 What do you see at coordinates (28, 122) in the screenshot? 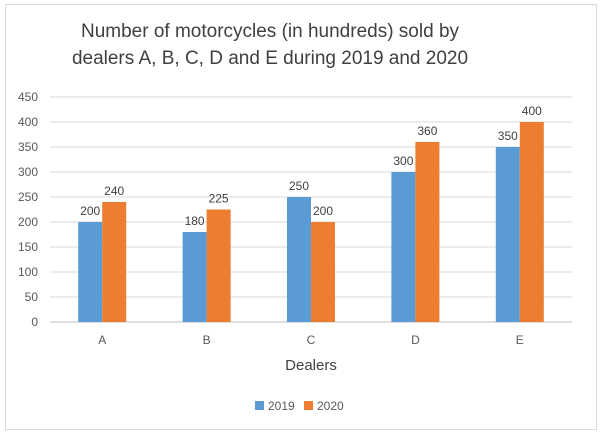
I see `y-tick-label: 400` at bounding box center [28, 122].